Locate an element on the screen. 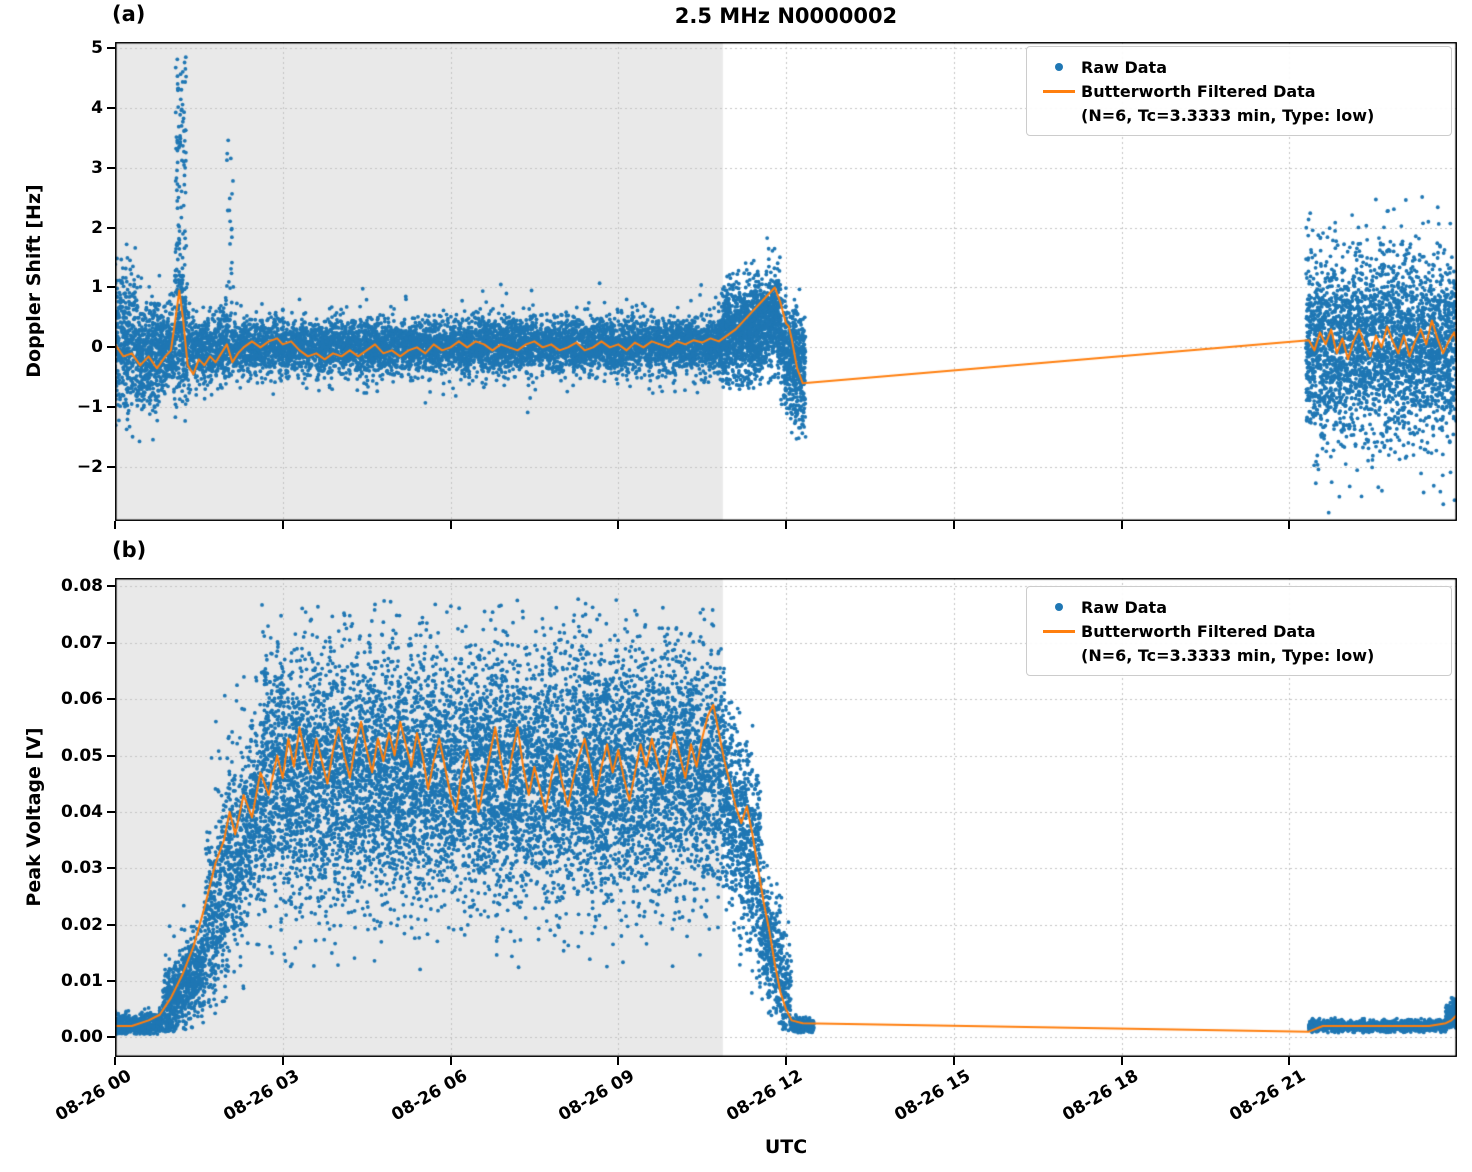 The image size is (1472, 1172). y-tick-label: 0.00 is located at coordinates (82, 1037).